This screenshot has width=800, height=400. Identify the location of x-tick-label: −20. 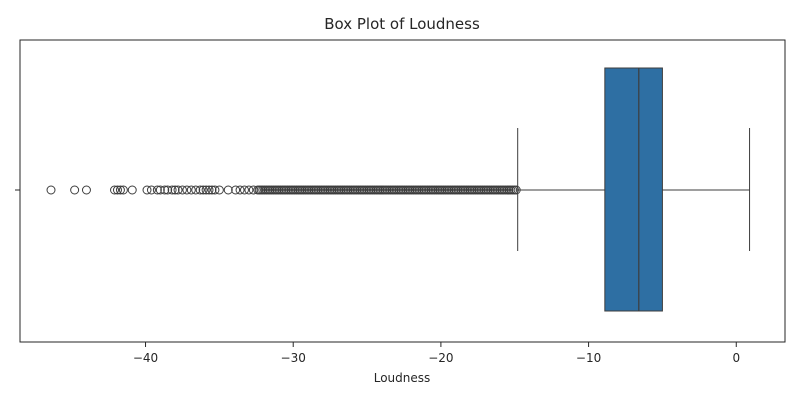
(440, 358).